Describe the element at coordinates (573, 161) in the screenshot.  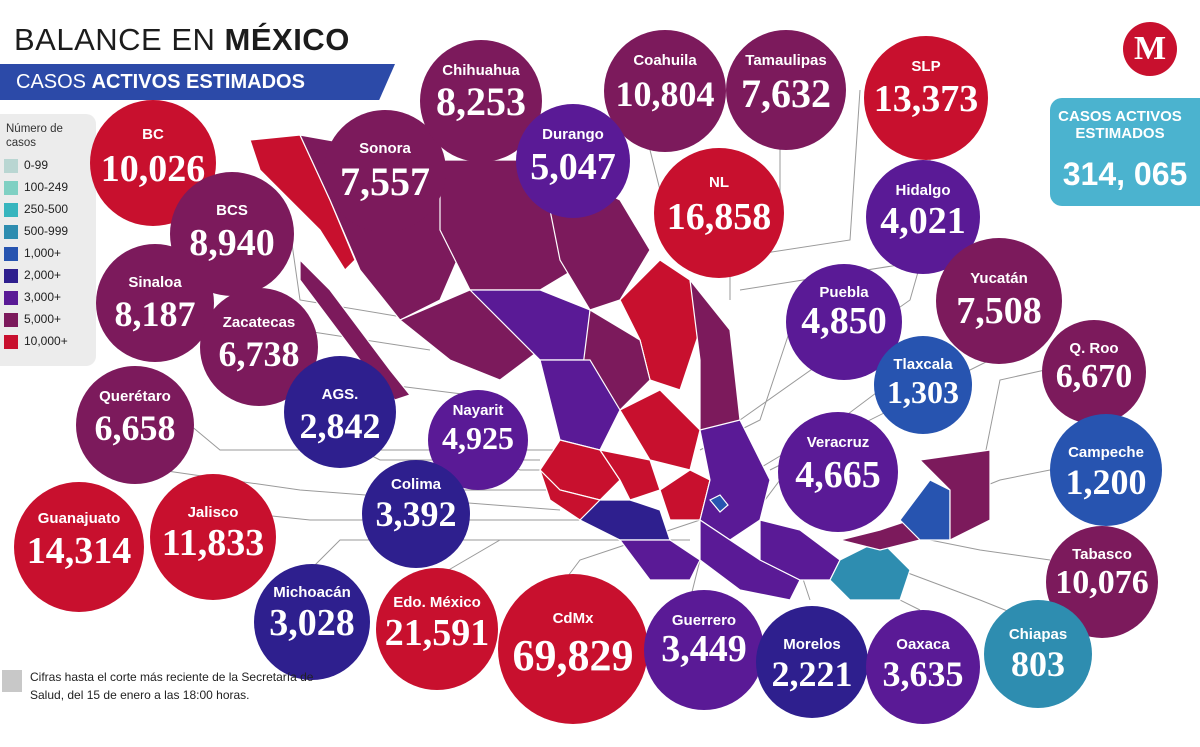
I see `state-bubble-durango: Durango 5,047` at that location.